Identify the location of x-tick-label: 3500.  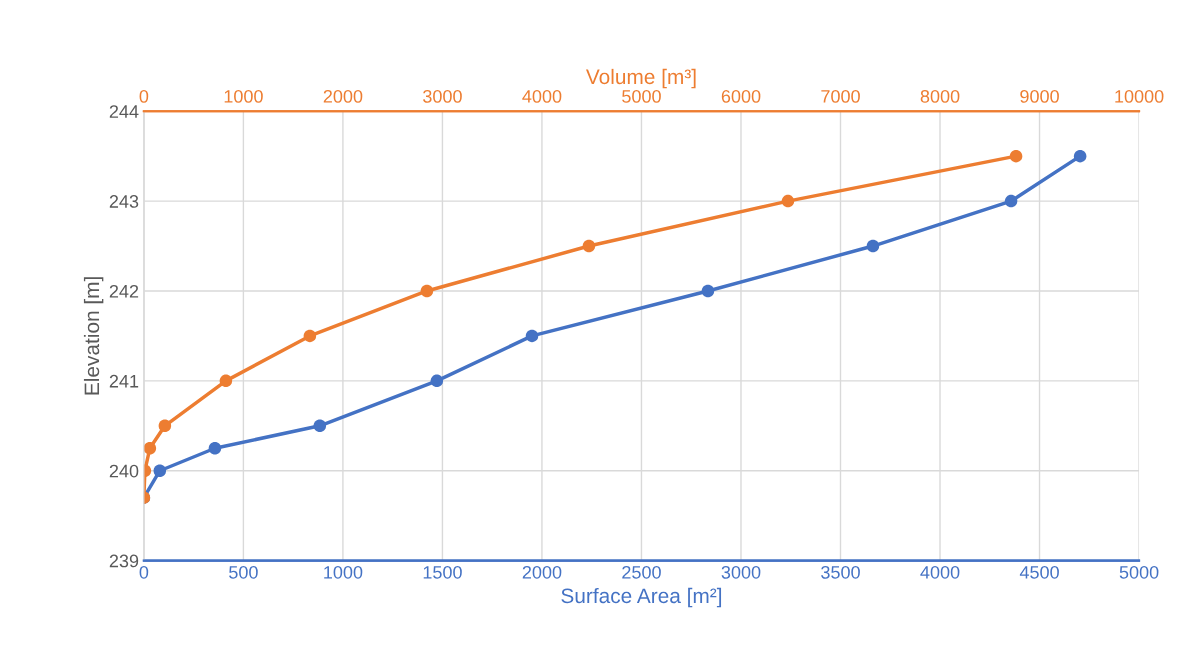
(840, 572).